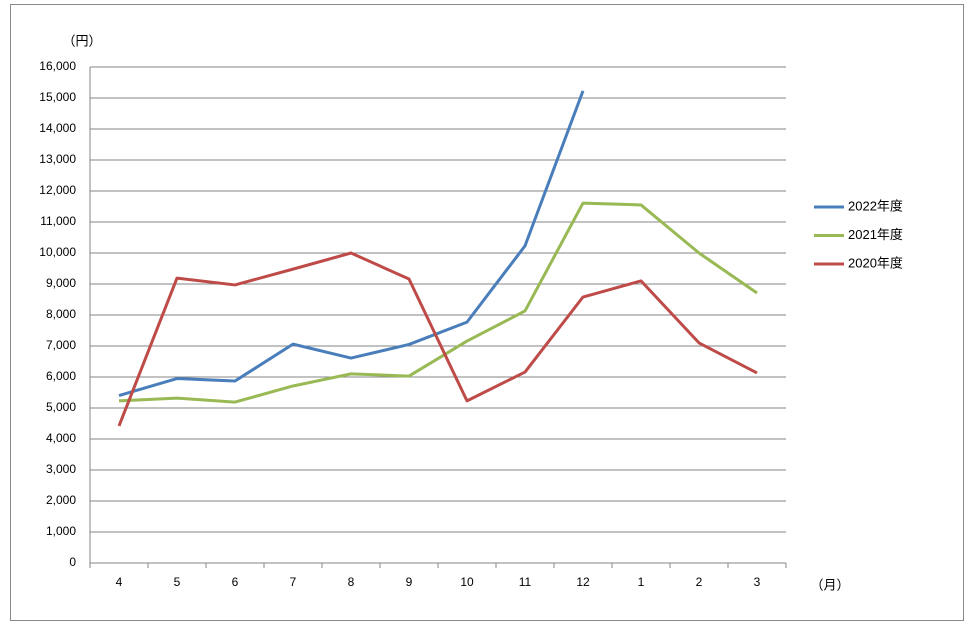 Image resolution: width=979 pixels, height=636 pixels. What do you see at coordinates (61, 531) in the screenshot?
I see `y-tick-label: 1,000` at bounding box center [61, 531].